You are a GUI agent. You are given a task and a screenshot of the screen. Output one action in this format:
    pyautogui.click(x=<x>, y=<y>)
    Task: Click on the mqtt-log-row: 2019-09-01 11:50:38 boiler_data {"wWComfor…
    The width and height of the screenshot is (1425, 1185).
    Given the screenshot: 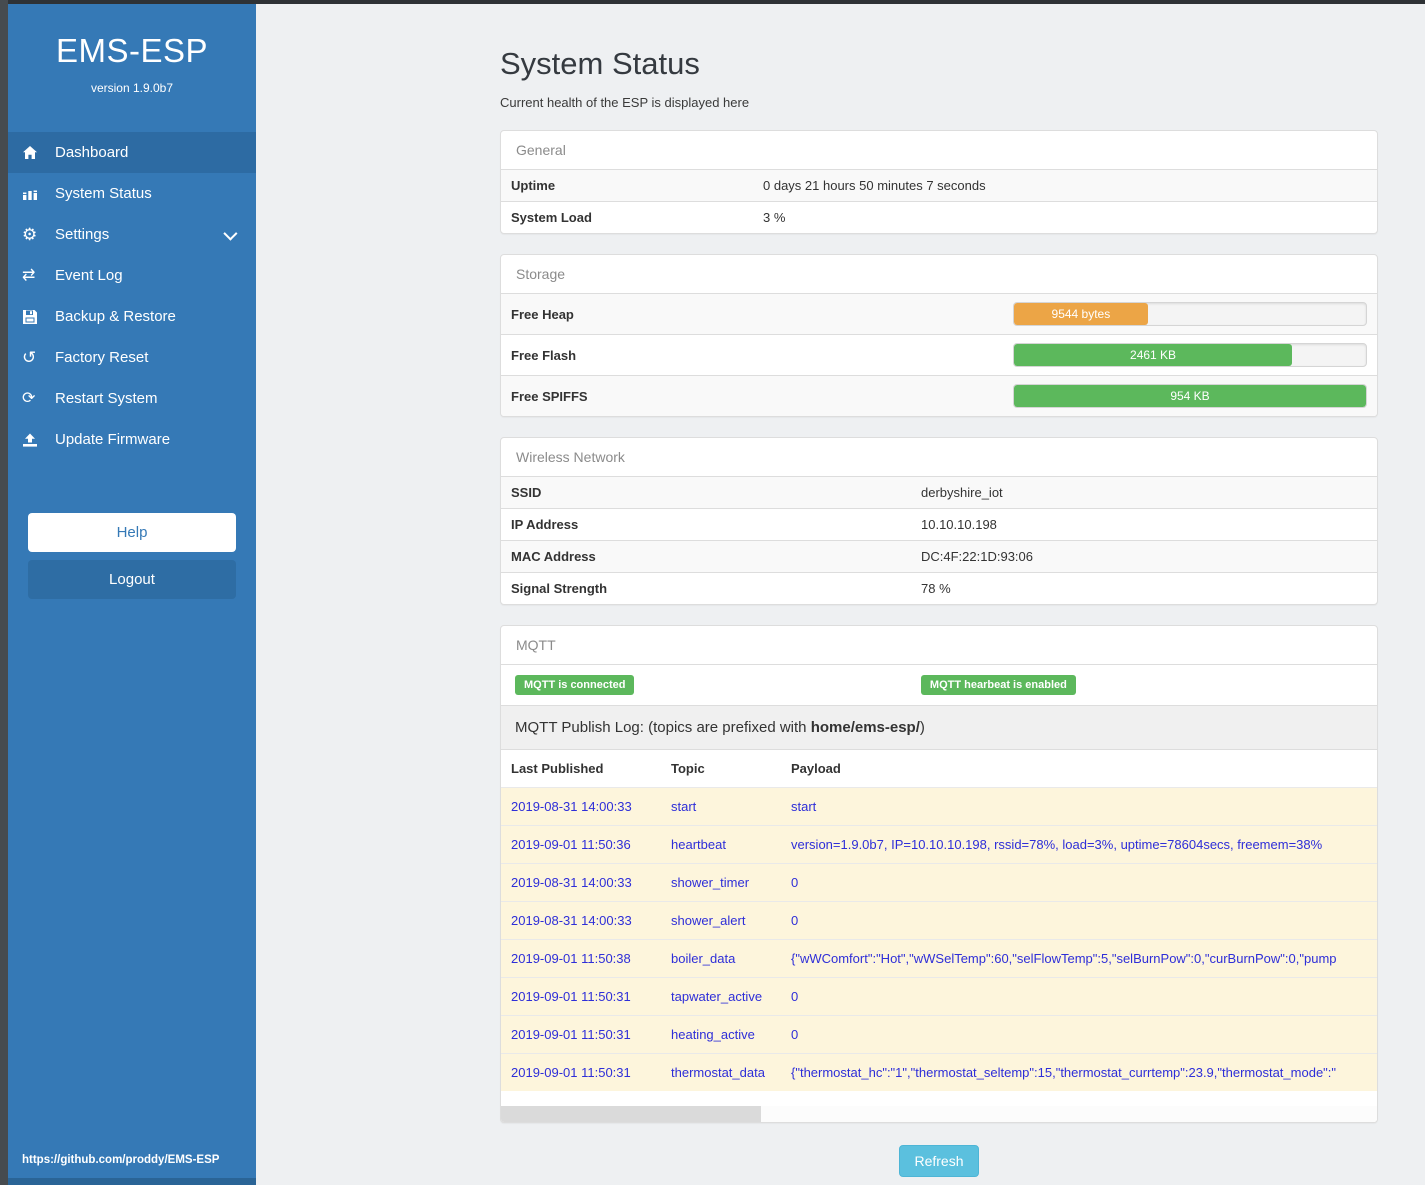 What is the action you would take?
    pyautogui.click(x=939, y=958)
    